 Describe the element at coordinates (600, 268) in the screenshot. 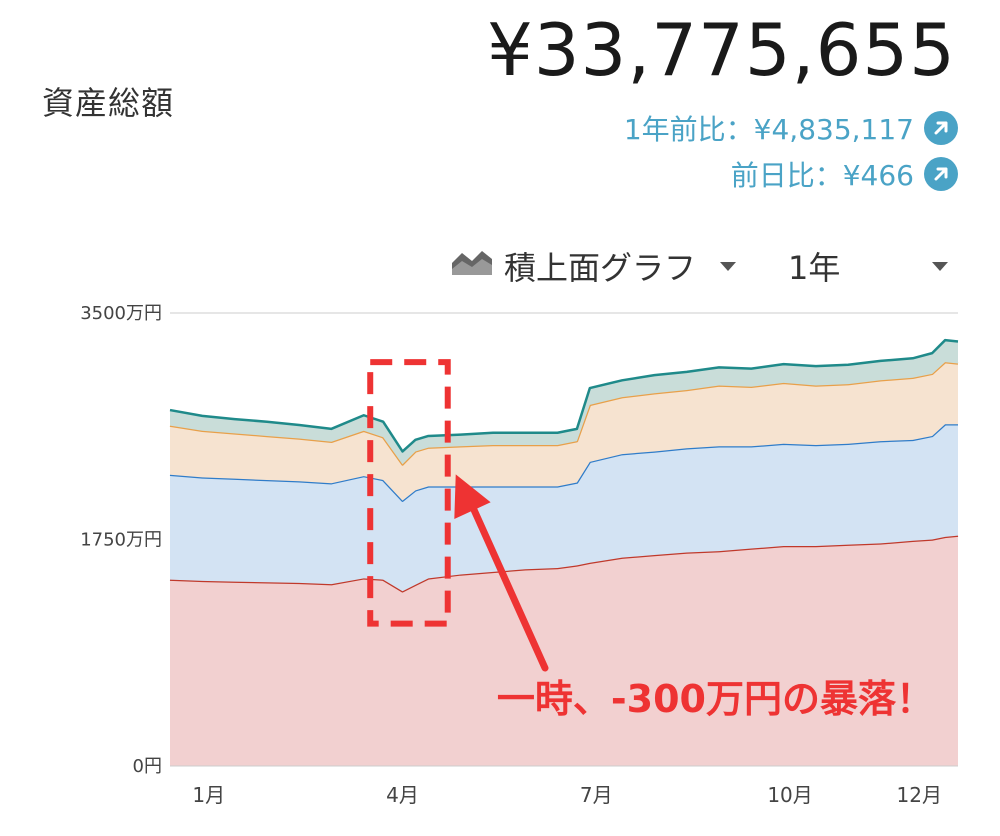

I see `chart-type-label: 積上面グラフ` at that location.